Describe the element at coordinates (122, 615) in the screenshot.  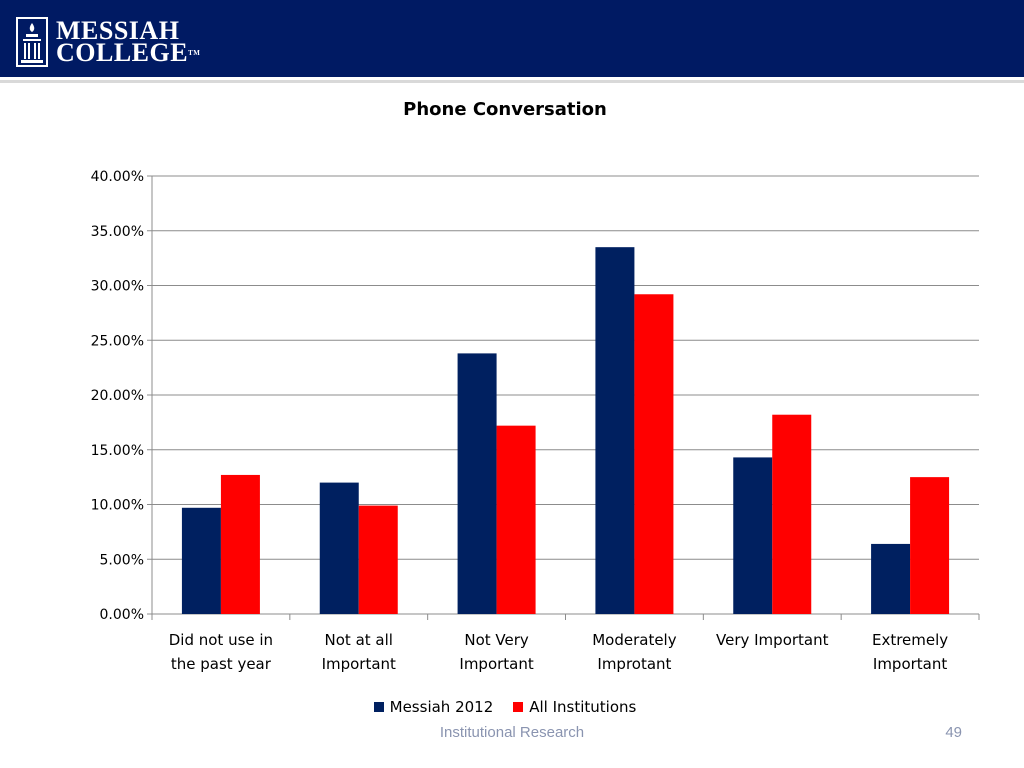
I see `y-tick-label: 0.00%` at that location.